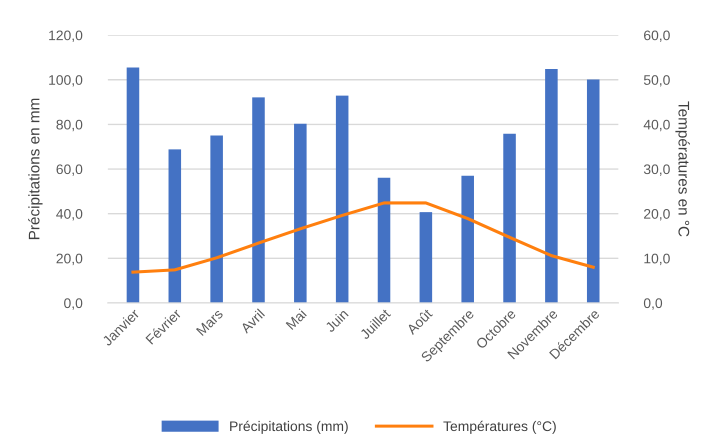  Describe the element at coordinates (682, 168) in the screenshot. I see `y2-axis-title: Températures en °C` at that location.